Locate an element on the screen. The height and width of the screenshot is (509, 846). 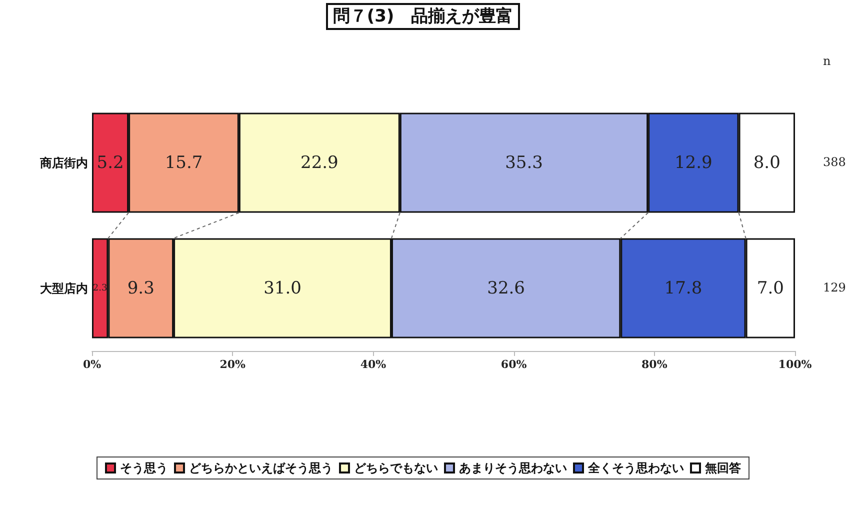
legend-label: そう思う is located at coordinates (144, 468).